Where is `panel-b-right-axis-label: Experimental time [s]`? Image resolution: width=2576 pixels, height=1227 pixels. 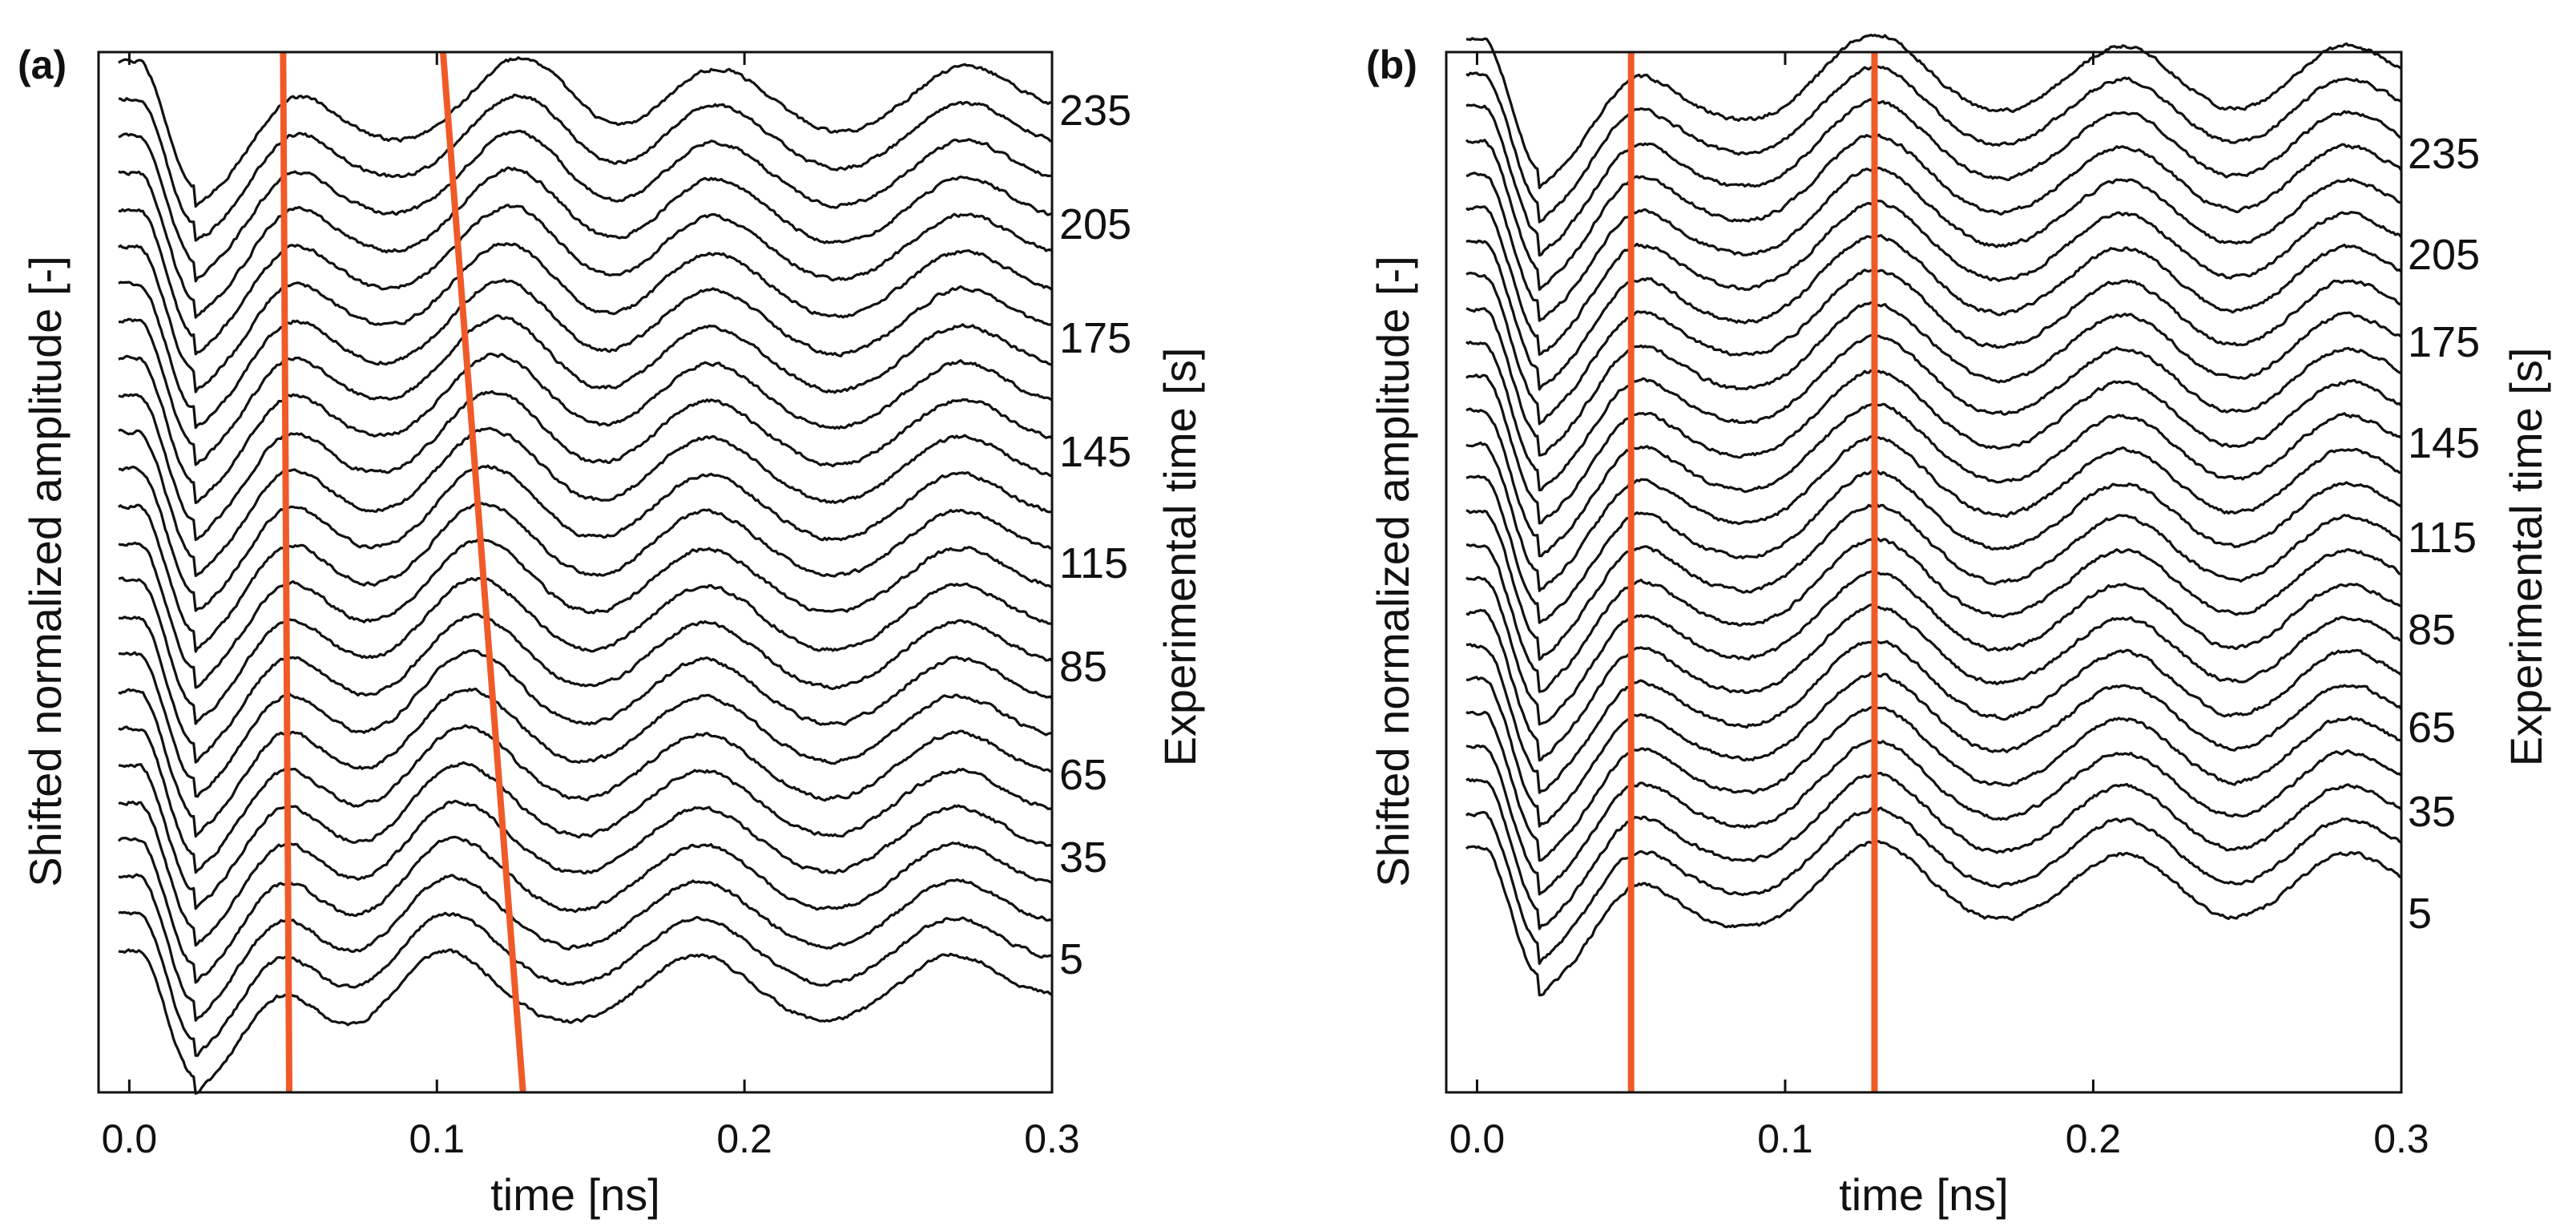
panel-b-right-axis-label: Experimental time [s] is located at coordinates (2526, 557).